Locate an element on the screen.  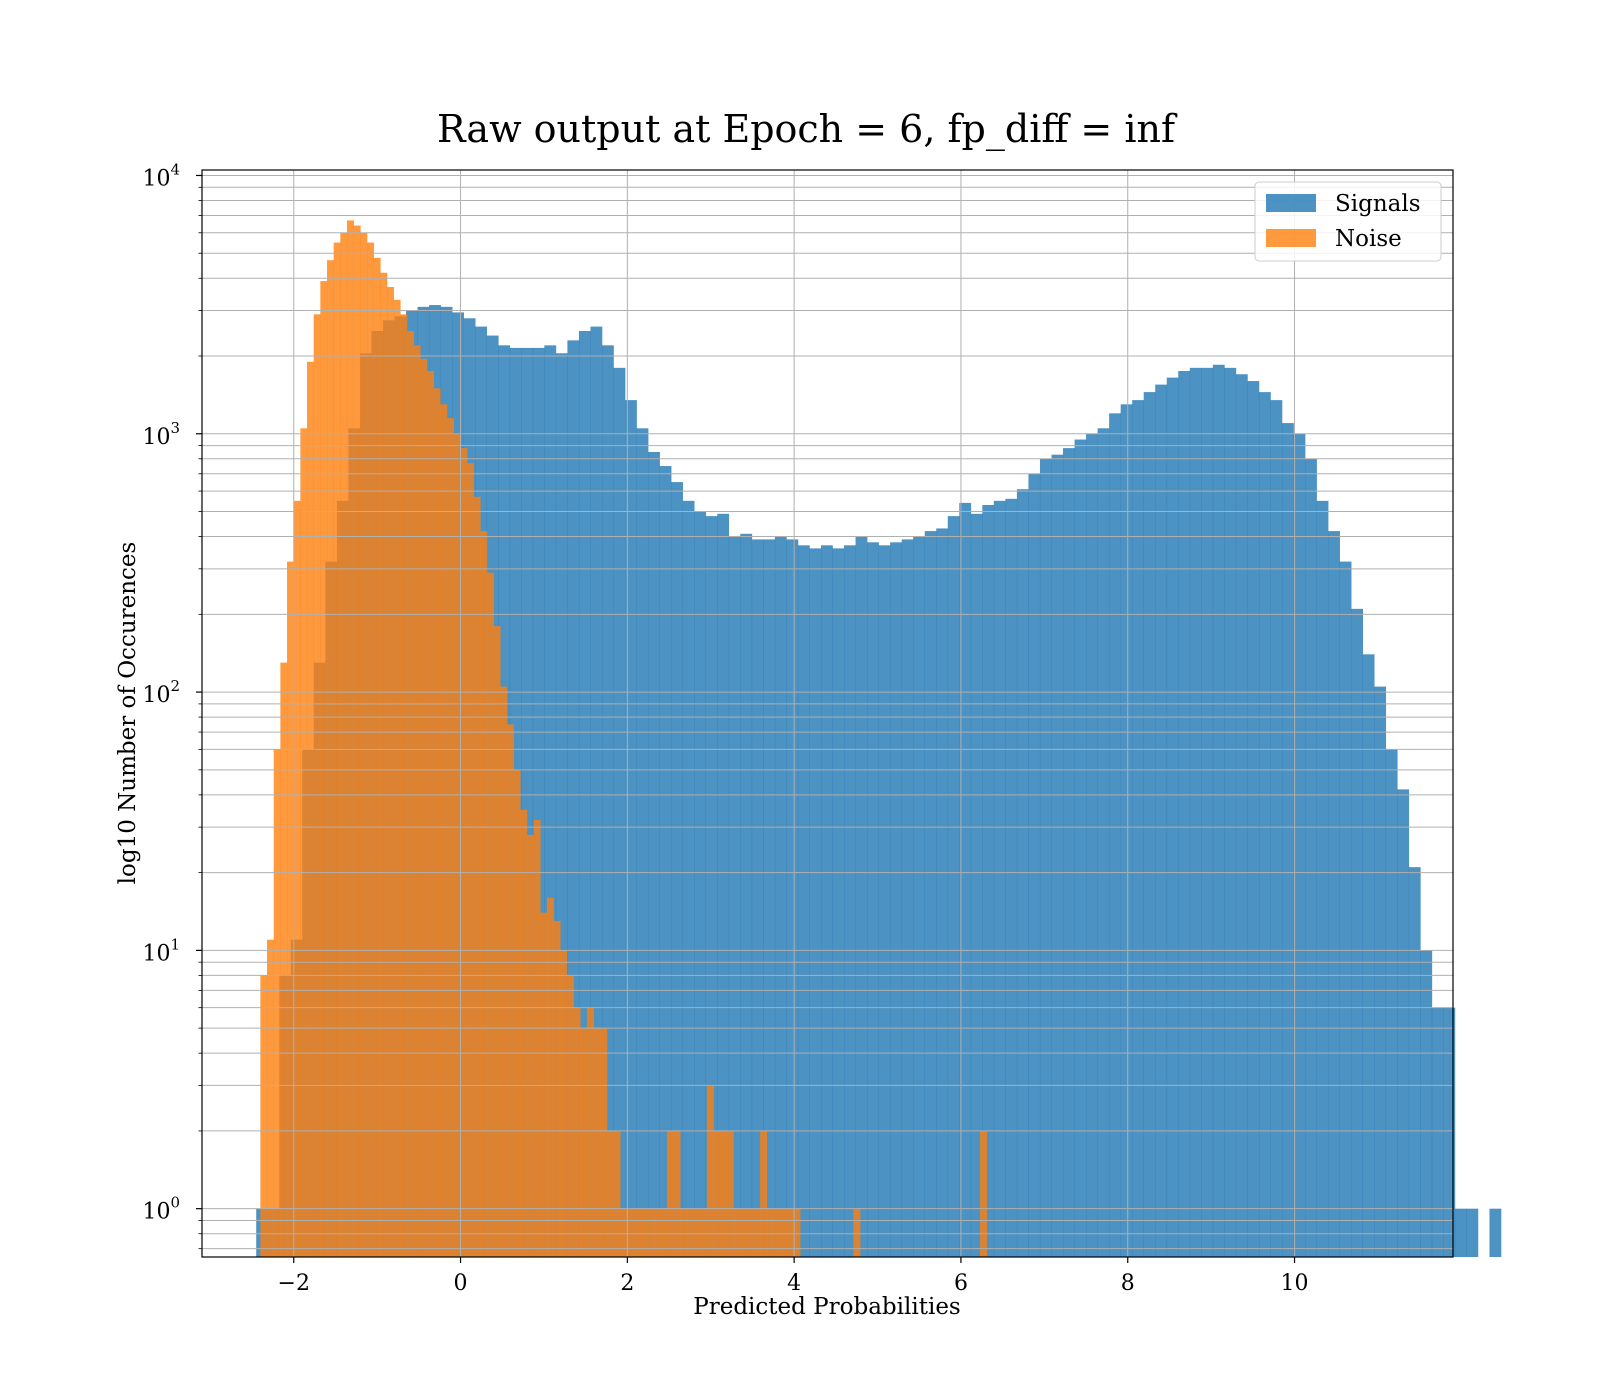
x-tick-label: 2 is located at coordinates (627, 1283).